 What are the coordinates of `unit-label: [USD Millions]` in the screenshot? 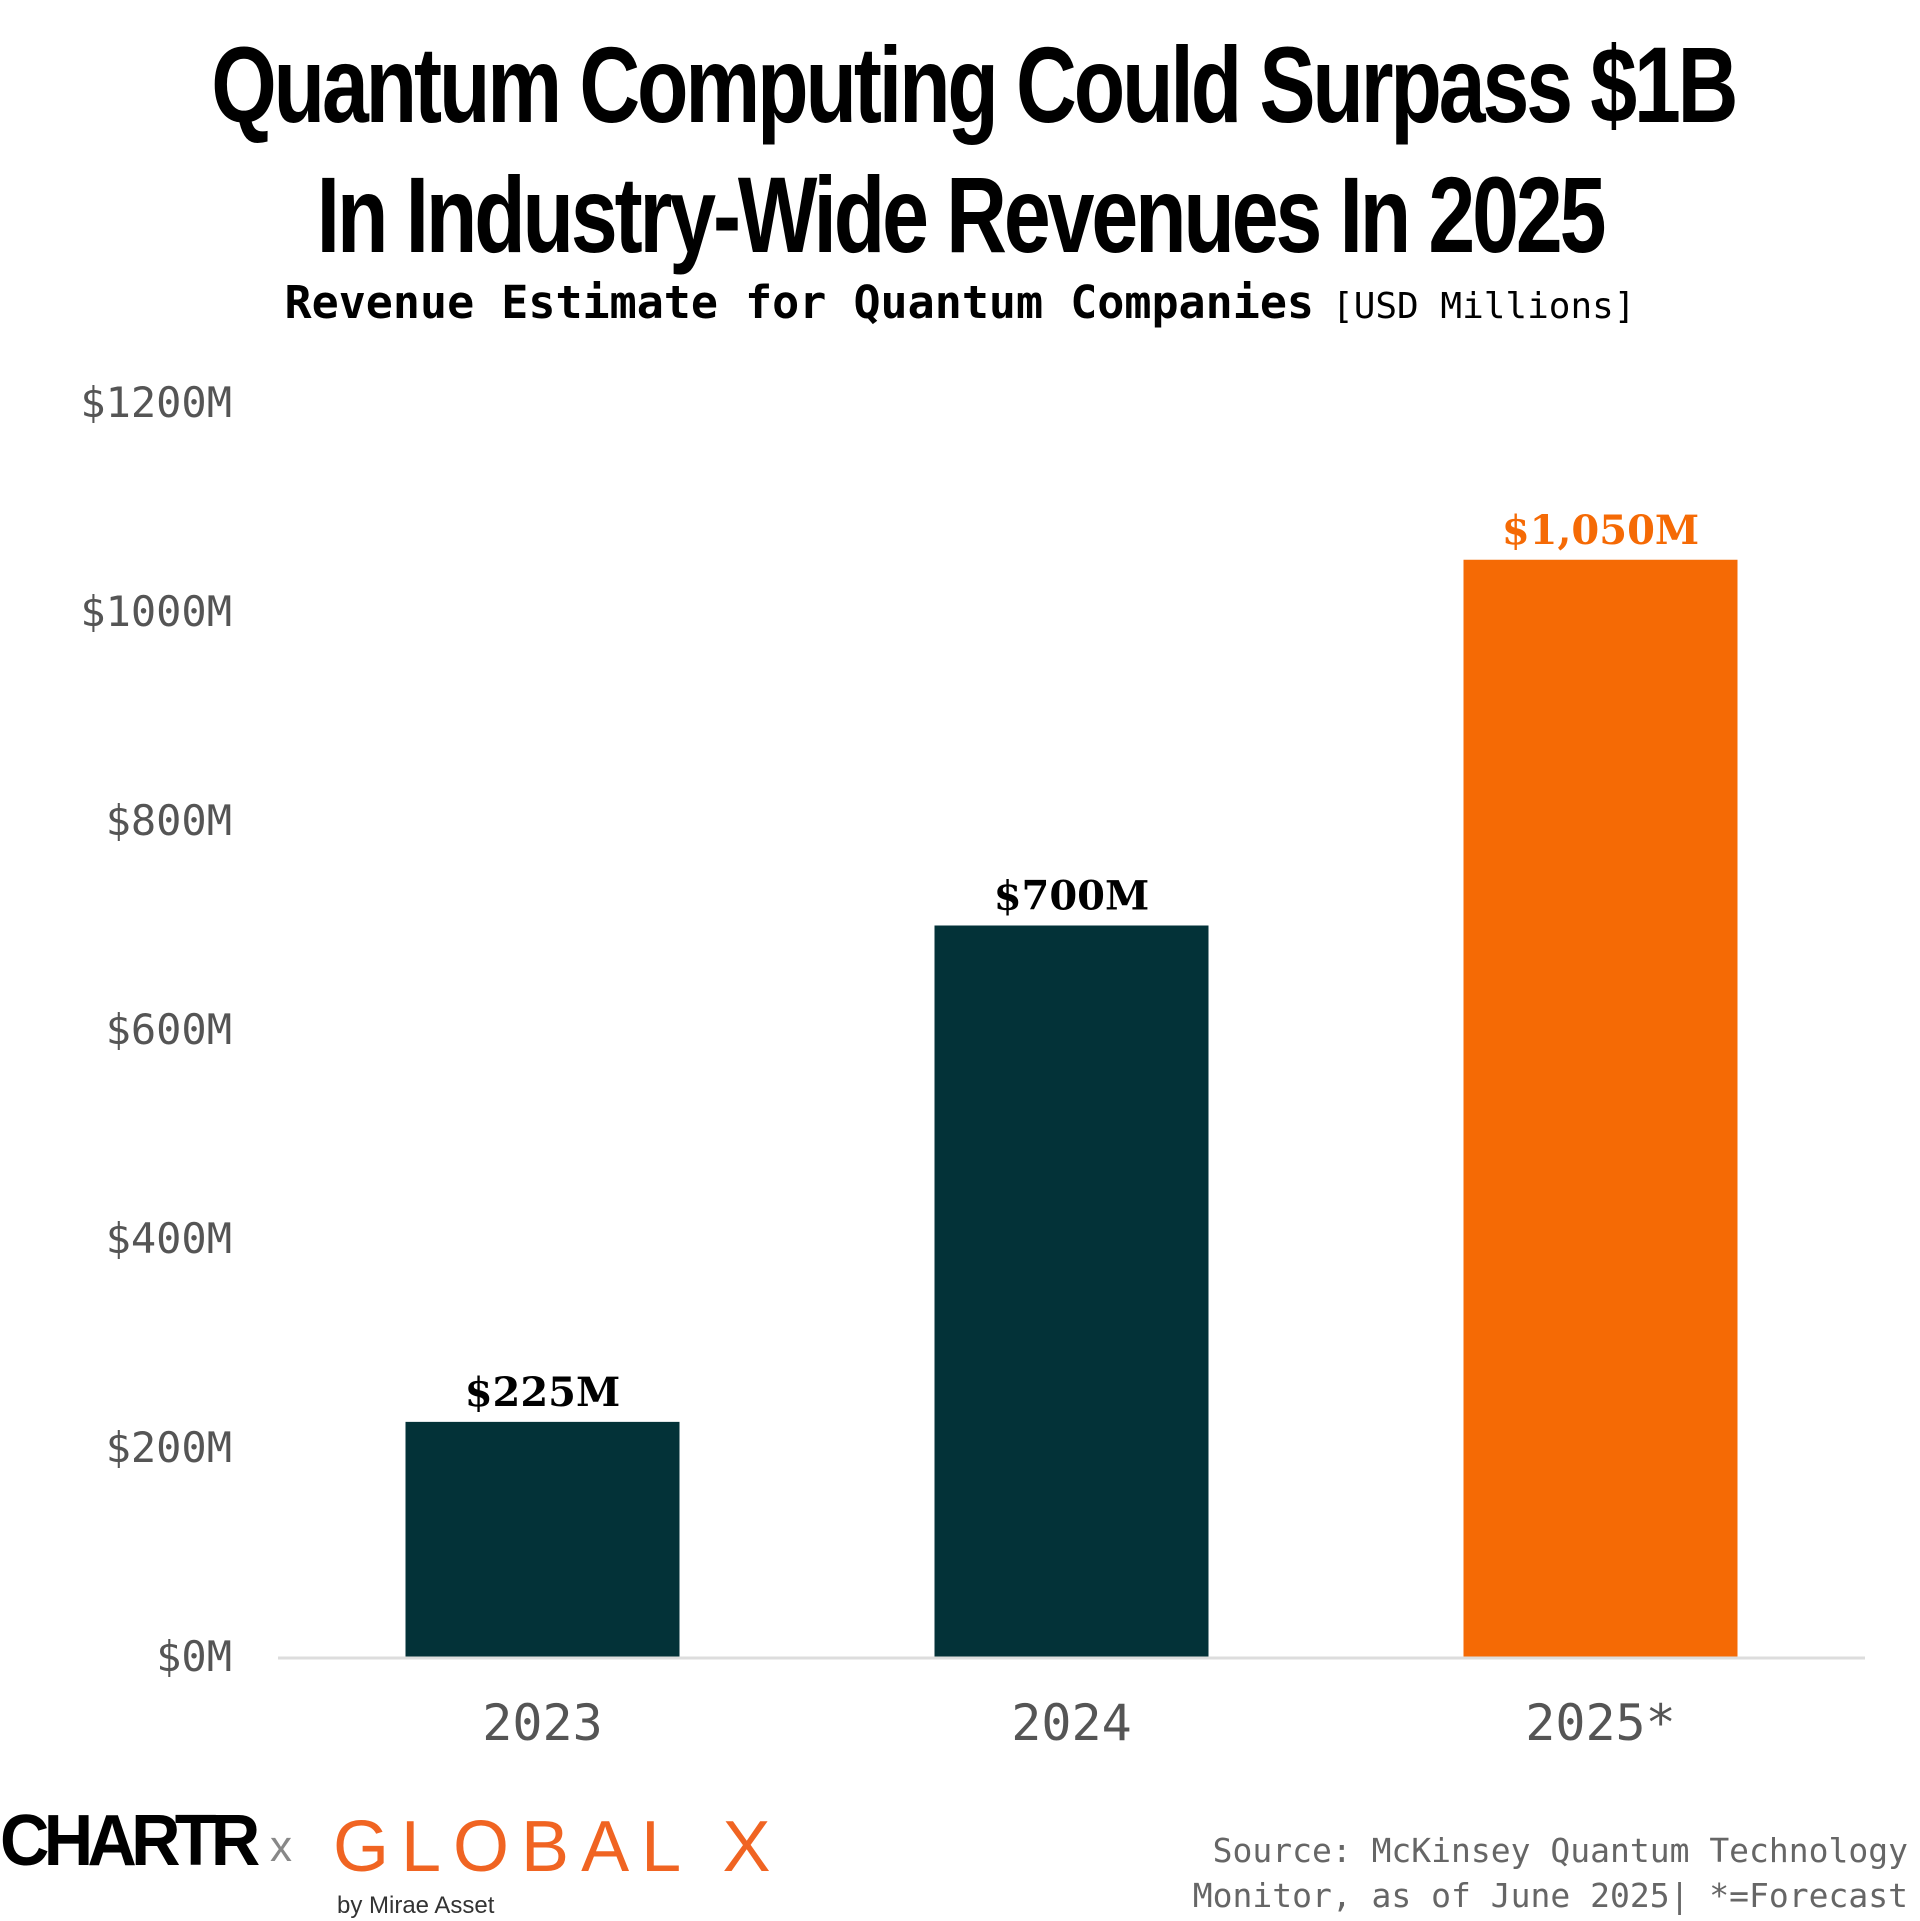 It's located at (1484, 306).